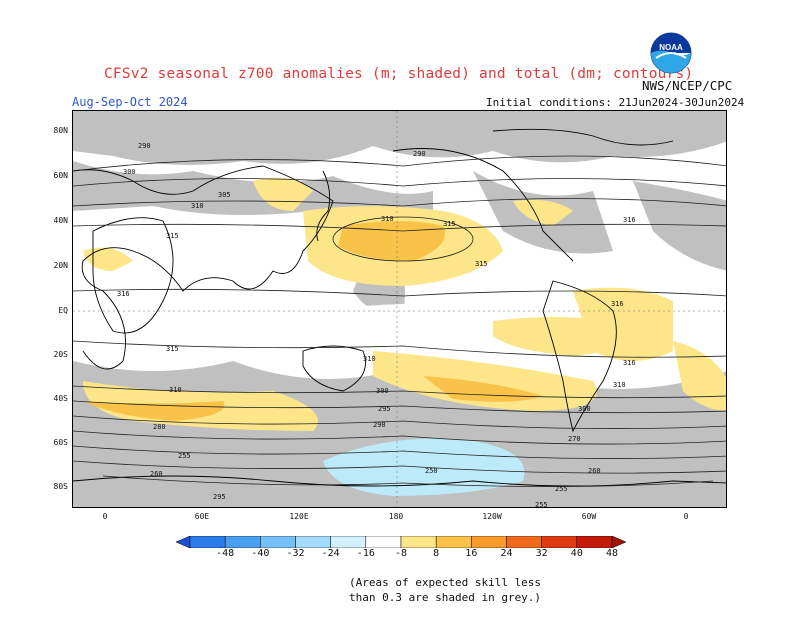 This screenshot has width=800, height=618. Describe the element at coordinates (60, 175) in the screenshot. I see `lat-label: 60N` at that location.